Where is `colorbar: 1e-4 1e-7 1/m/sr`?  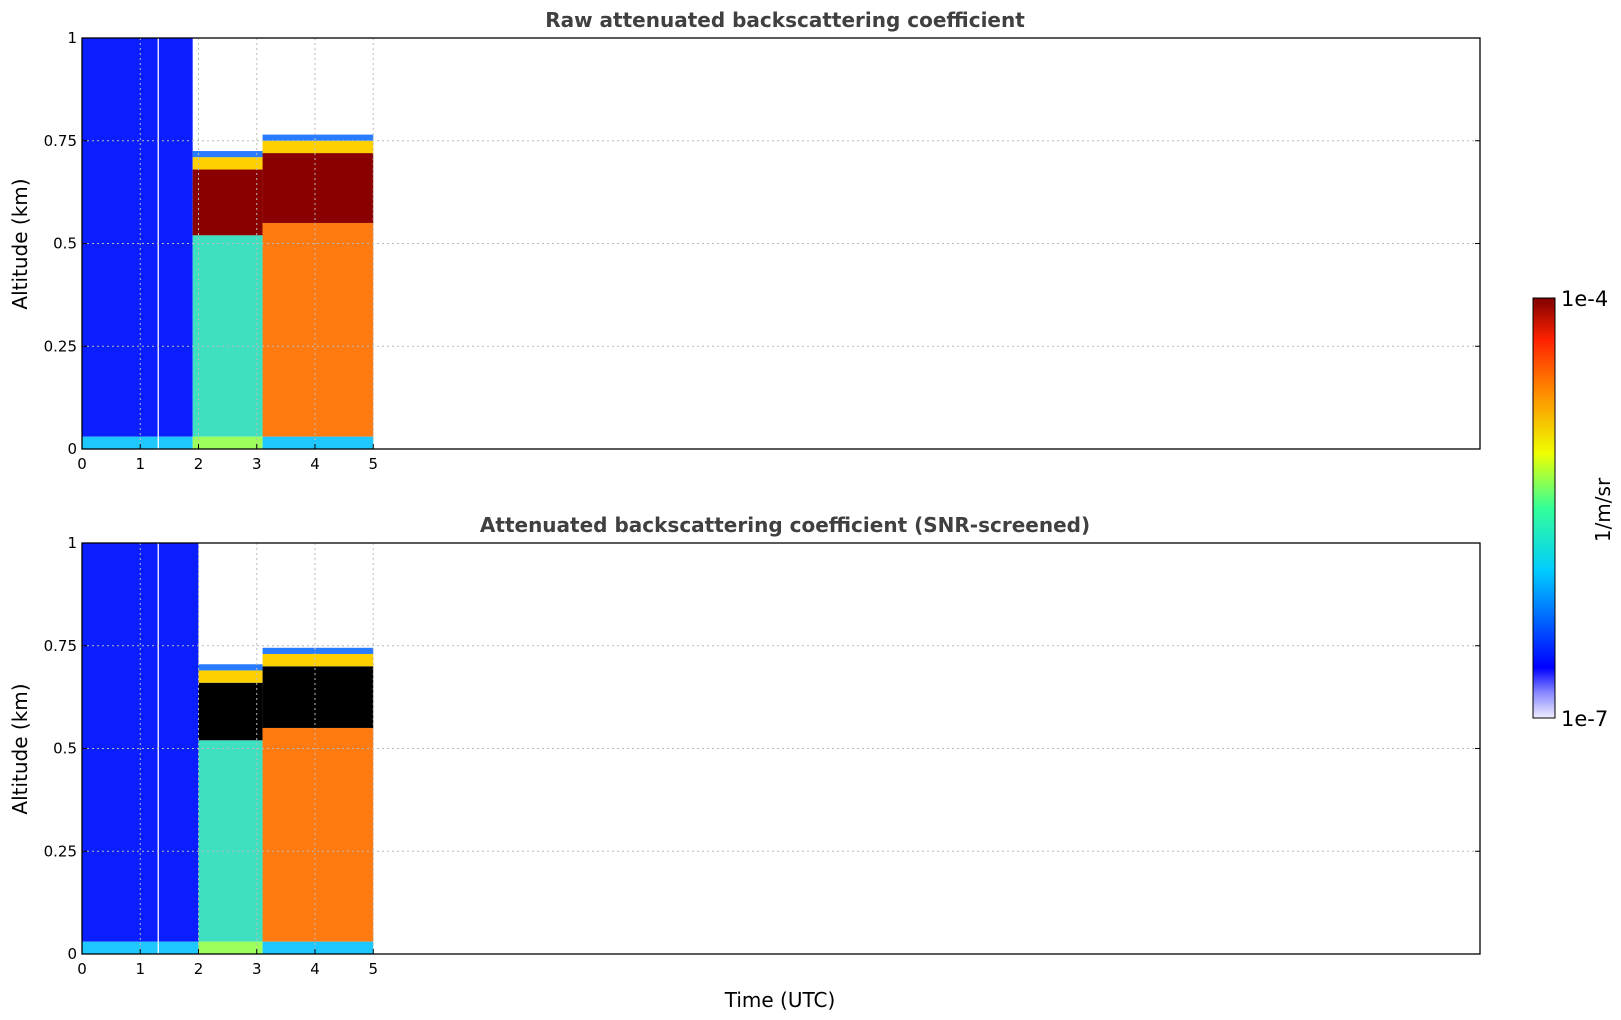 colorbar: 1e-4 1e-7 1/m/sr is located at coordinates (1573, 509).